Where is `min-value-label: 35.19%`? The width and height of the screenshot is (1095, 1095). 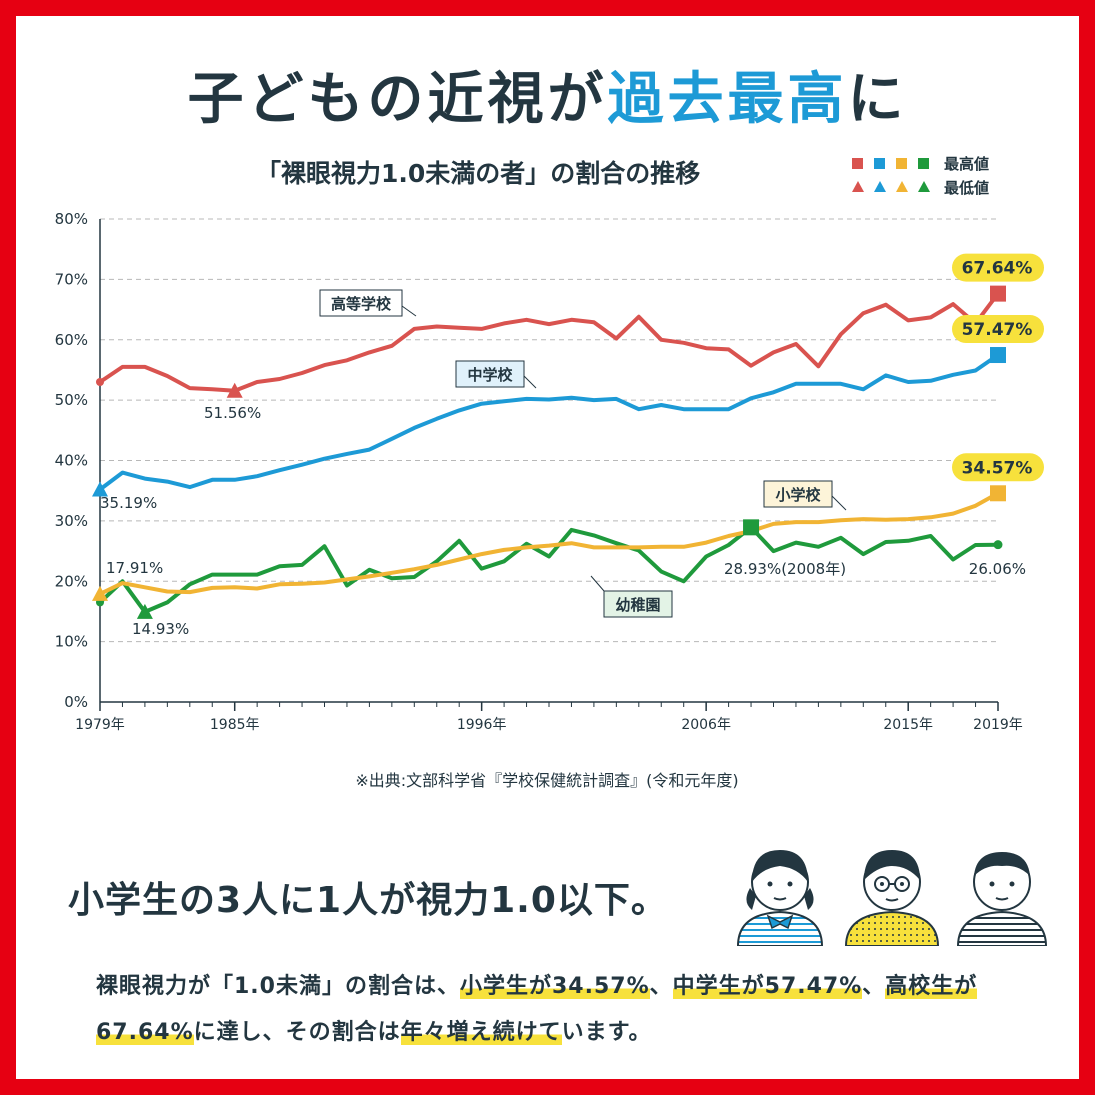 min-value-label: 35.19% is located at coordinates (128, 503).